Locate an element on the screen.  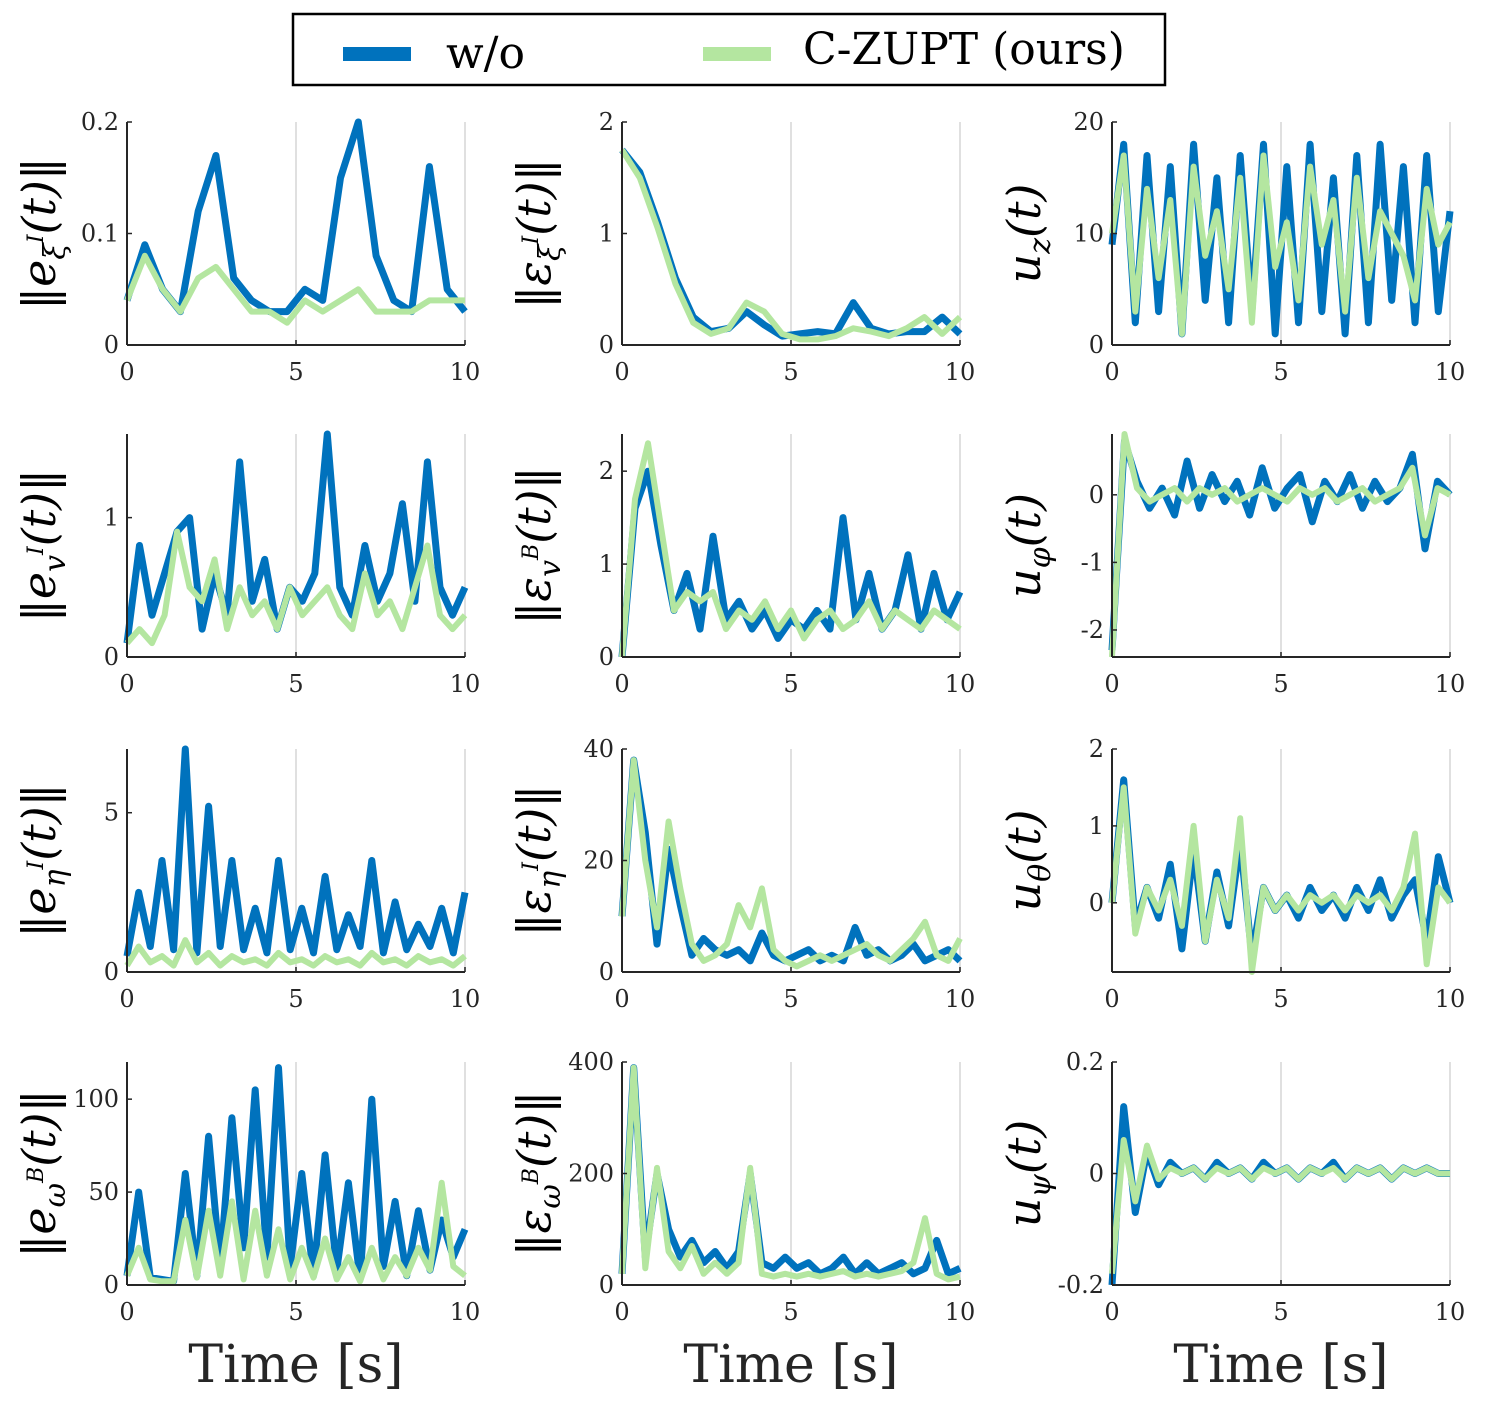
y-axis-label: ‖eηI(t)‖ is located at coordinates (42, 860).